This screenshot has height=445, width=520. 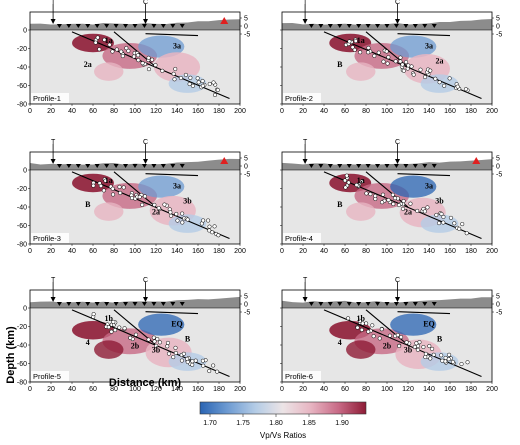 I want to click on x-tick-label: 0, so click(x=30, y=111).